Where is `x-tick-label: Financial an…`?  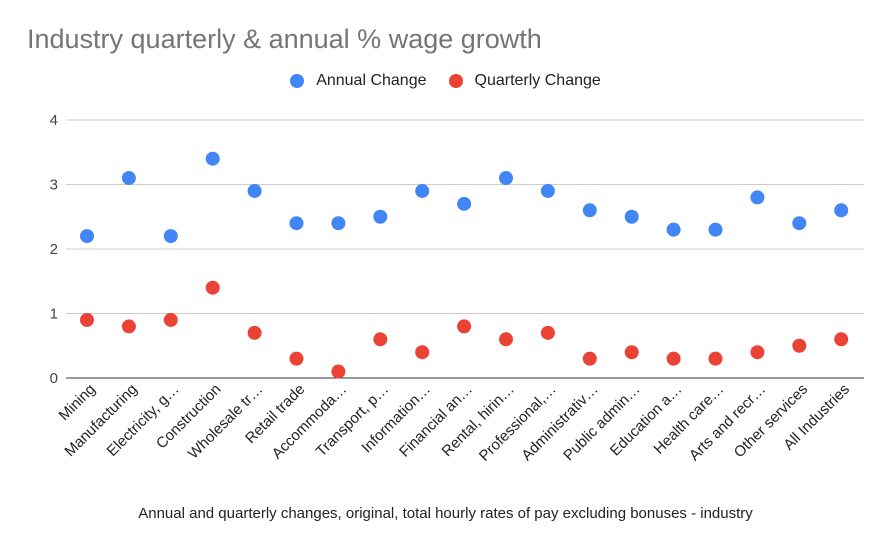 x-tick-label: Financial an… is located at coordinates (436, 421).